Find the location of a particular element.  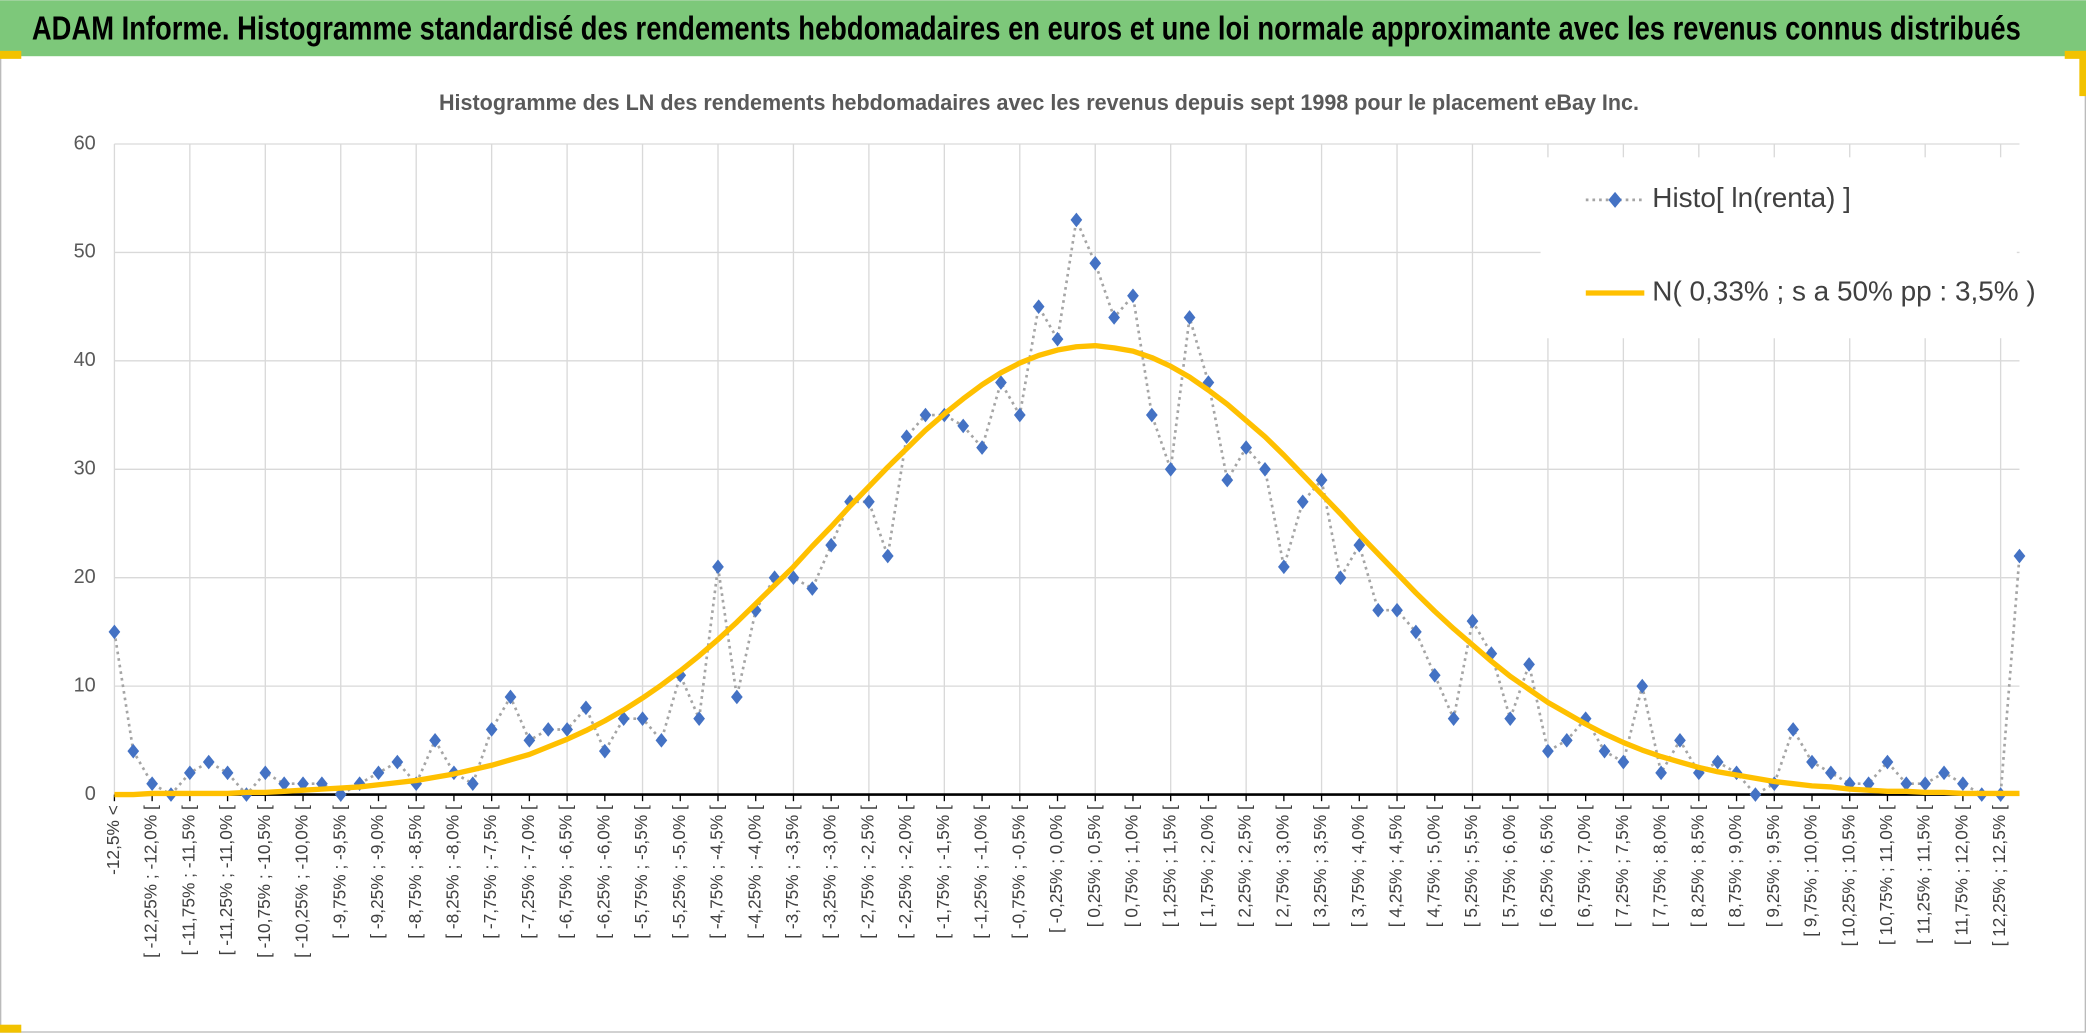

x-tick-label: [ 11,25% ; 11,5% [ is located at coordinates (1924, 874).